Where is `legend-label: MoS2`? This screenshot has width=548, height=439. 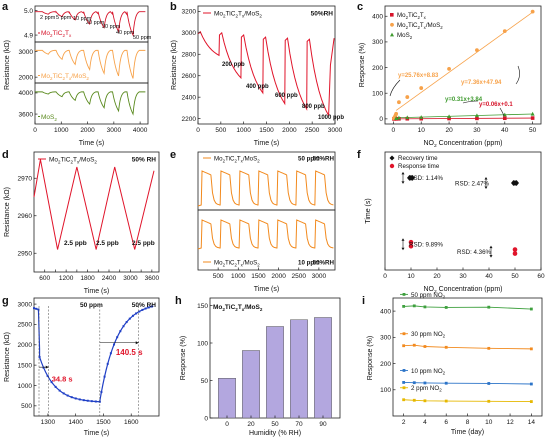 legend-label: MoS2 is located at coordinates (405, 36).